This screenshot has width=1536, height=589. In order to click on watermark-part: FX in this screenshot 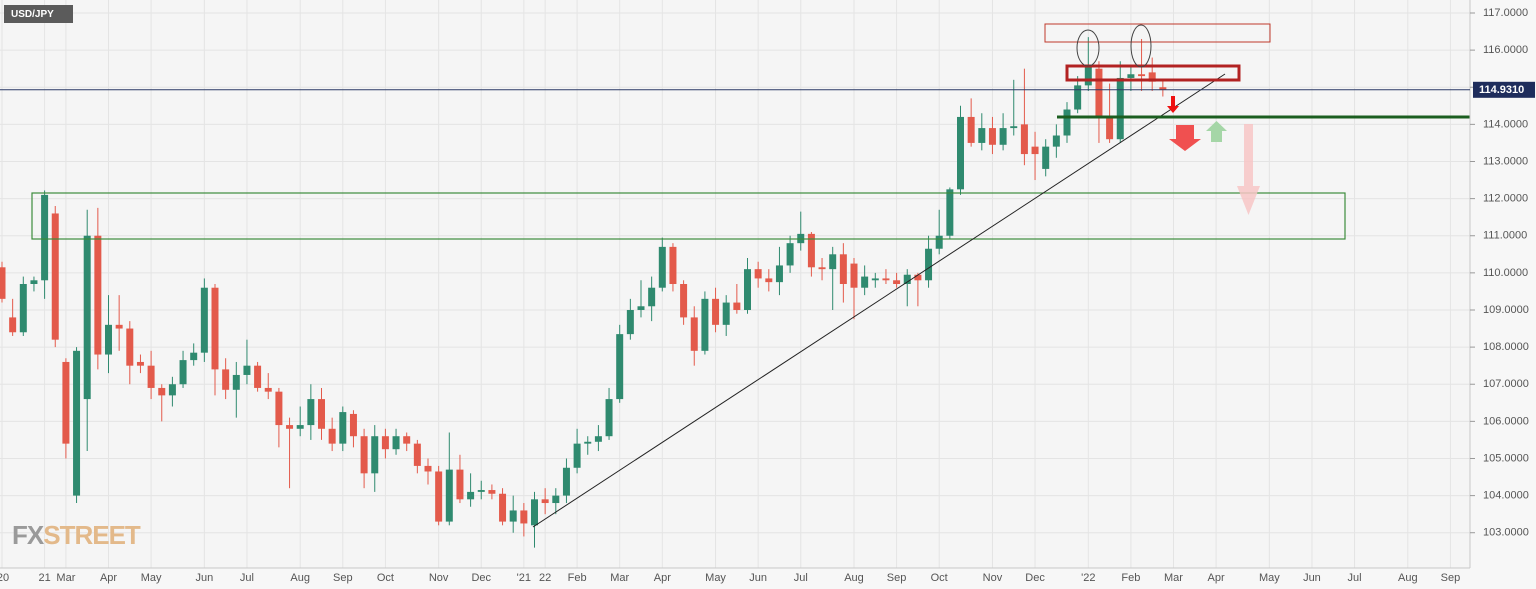, I will do `click(28, 535)`.